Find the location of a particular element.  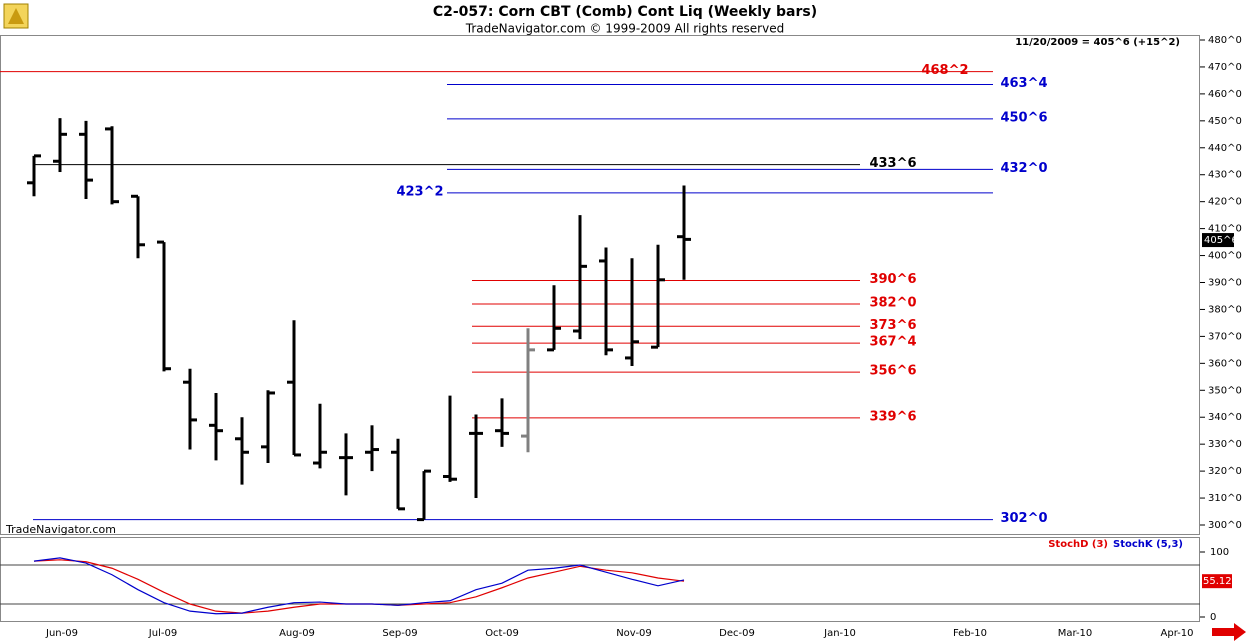

last-price-label: 405^6 is located at coordinates (1221, 240).